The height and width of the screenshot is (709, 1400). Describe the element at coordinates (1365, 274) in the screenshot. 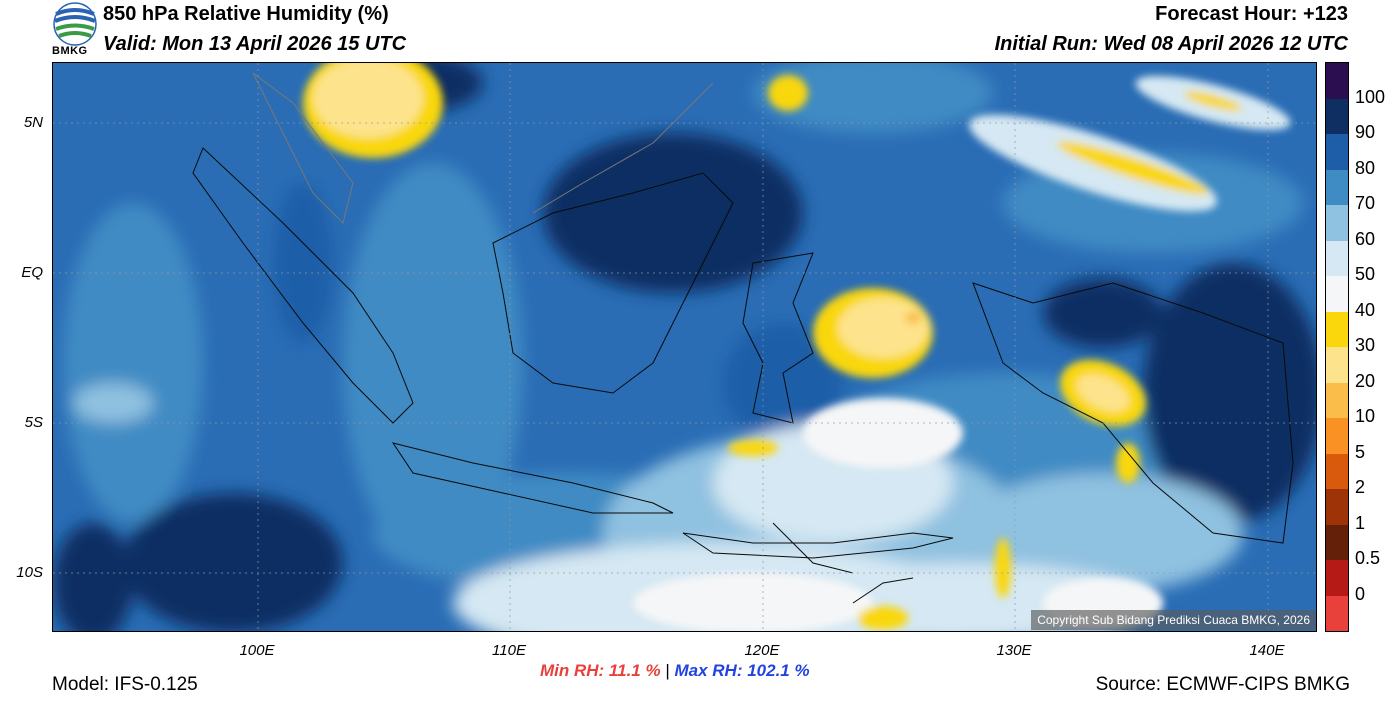

I see `colorbar-label: 50` at that location.